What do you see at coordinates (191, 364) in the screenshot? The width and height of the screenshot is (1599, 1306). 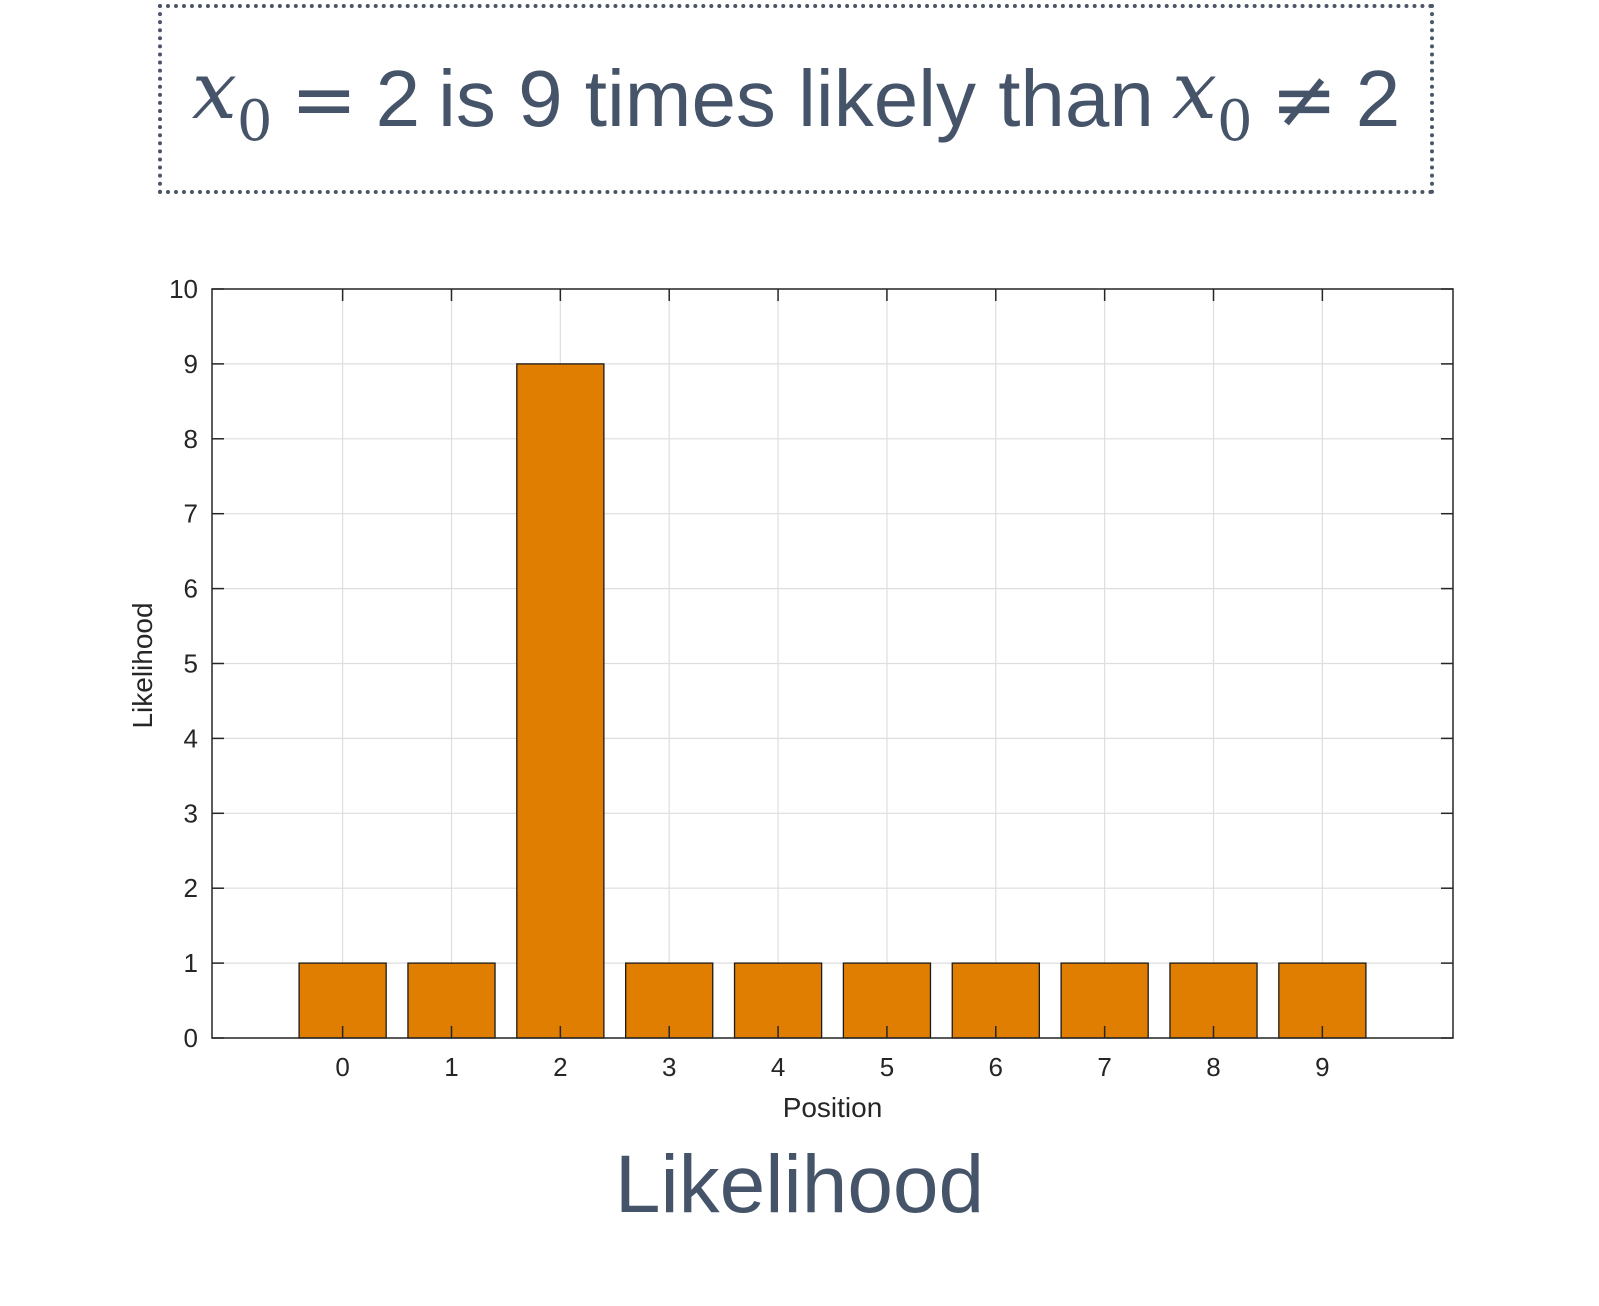 I see `y-tick-label: 9` at bounding box center [191, 364].